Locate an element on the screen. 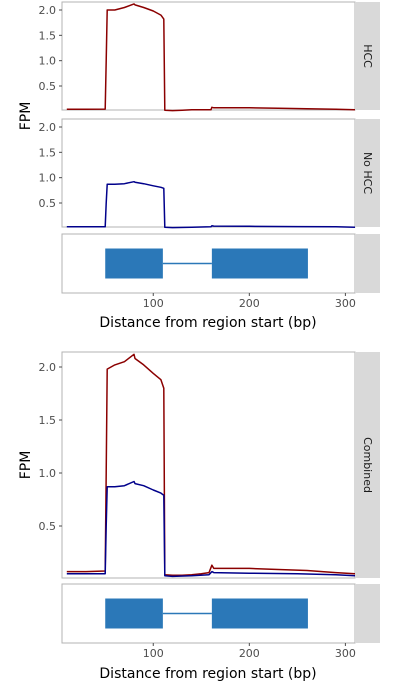 The image size is (400, 700). strip-combined-label: Combined is located at coordinates (367, 465).